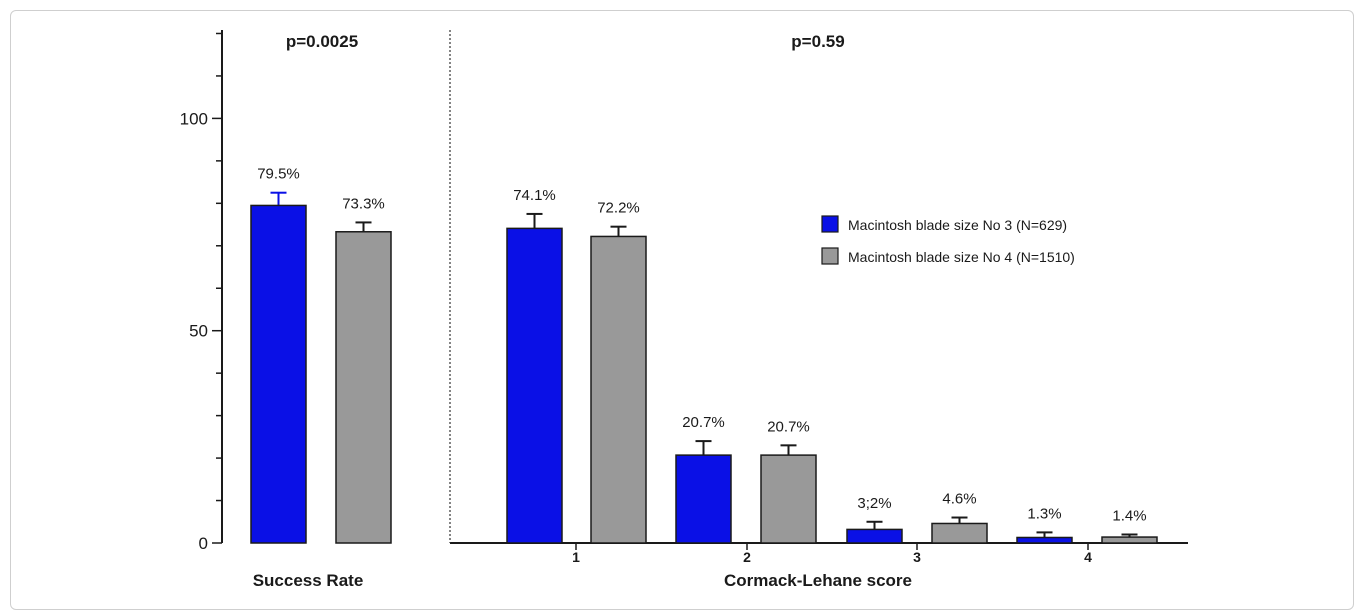 The height and width of the screenshot is (610, 1364). What do you see at coordinates (817, 41) in the screenshot?
I see `p-value-label: p=0.59` at bounding box center [817, 41].